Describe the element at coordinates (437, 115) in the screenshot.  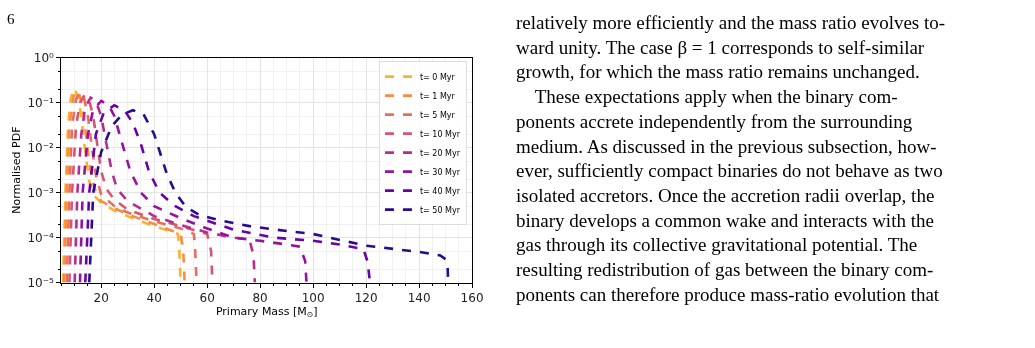
I see `legend-label: t= 5 Myr` at that location.